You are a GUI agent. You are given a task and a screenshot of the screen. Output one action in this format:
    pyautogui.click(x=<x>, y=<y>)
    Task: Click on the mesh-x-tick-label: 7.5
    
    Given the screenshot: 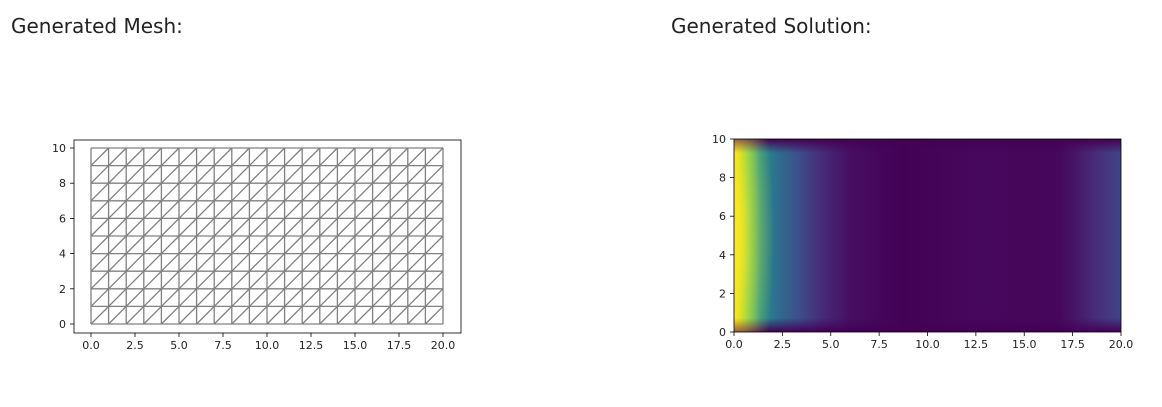 What is the action you would take?
    pyautogui.click(x=223, y=345)
    